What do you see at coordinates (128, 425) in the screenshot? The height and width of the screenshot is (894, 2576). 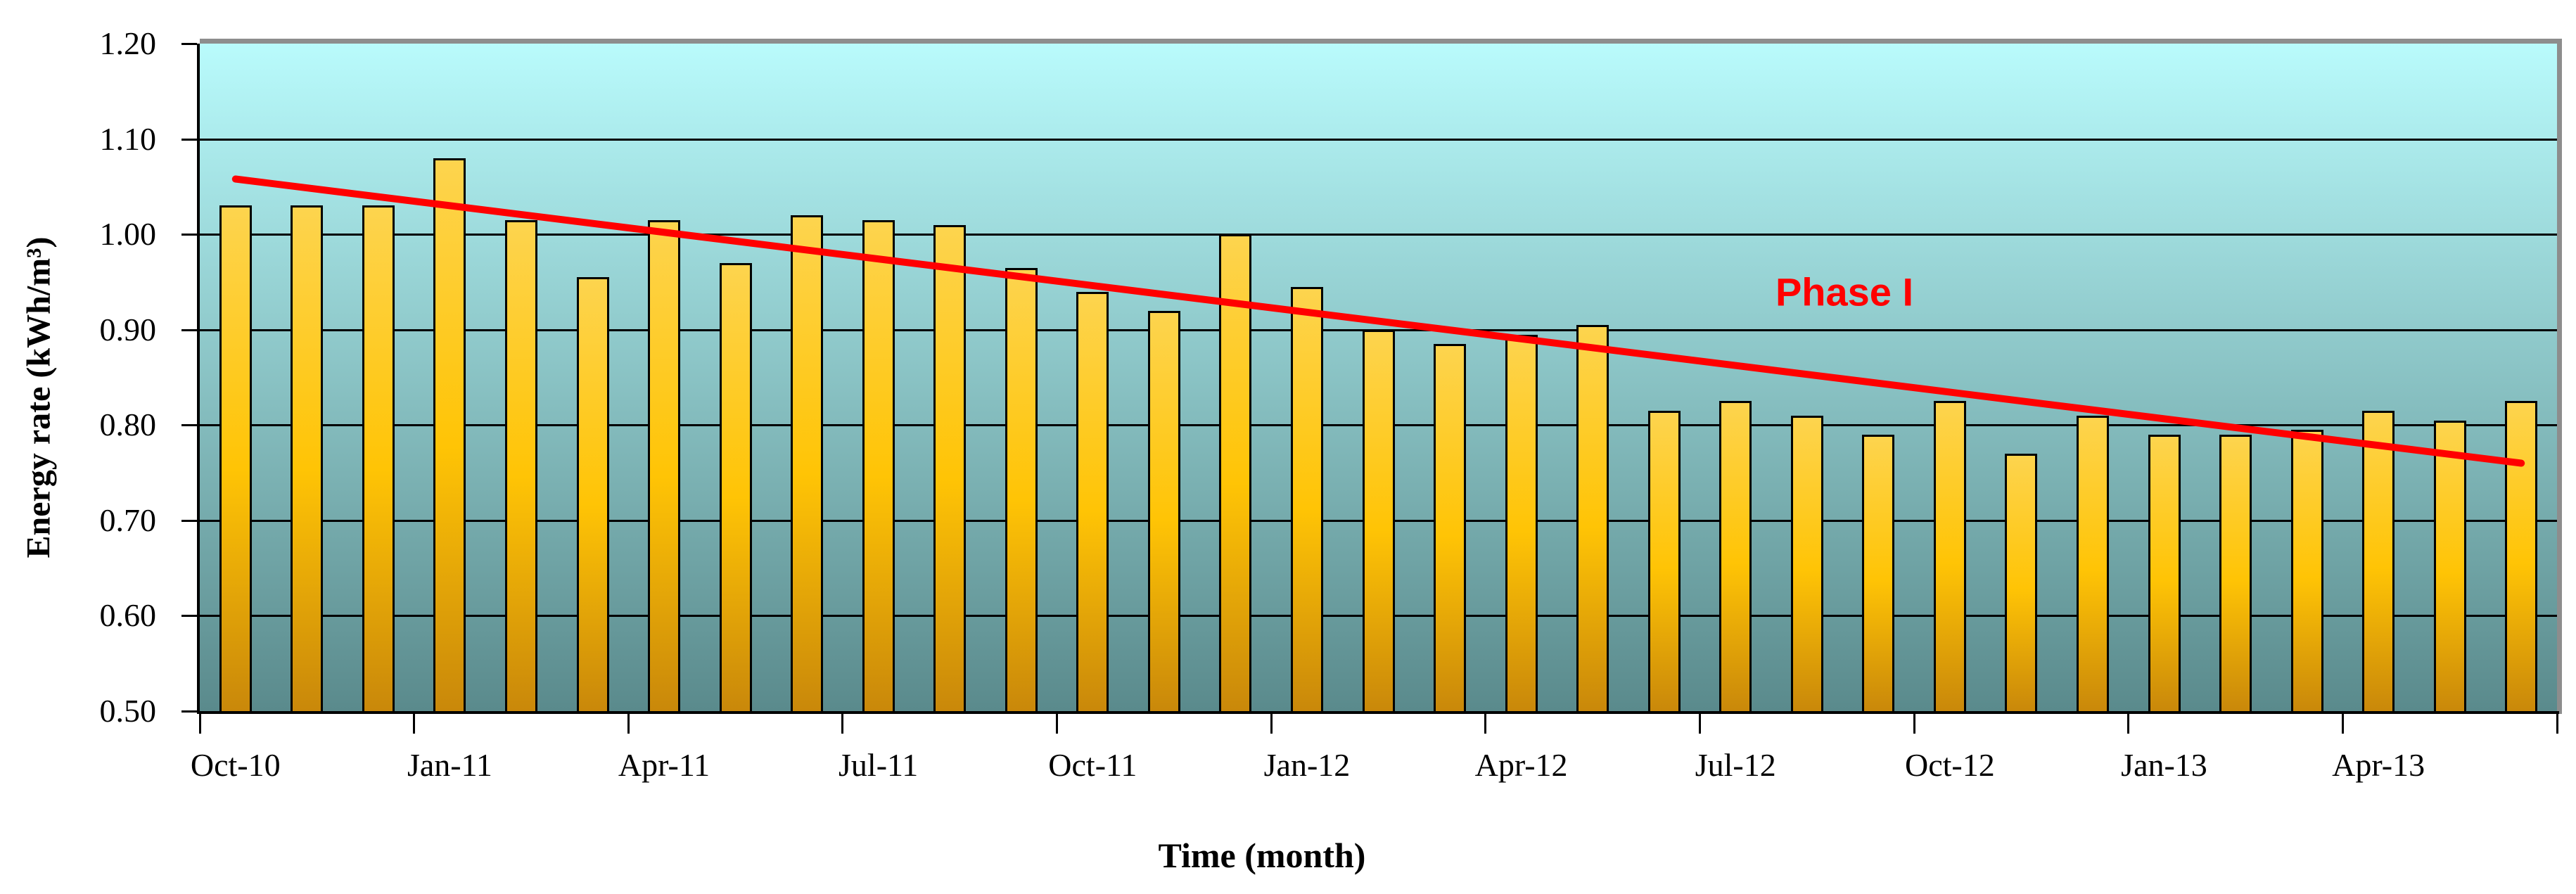 I see `y-tick-label-0.80: 0.80` at bounding box center [128, 425].